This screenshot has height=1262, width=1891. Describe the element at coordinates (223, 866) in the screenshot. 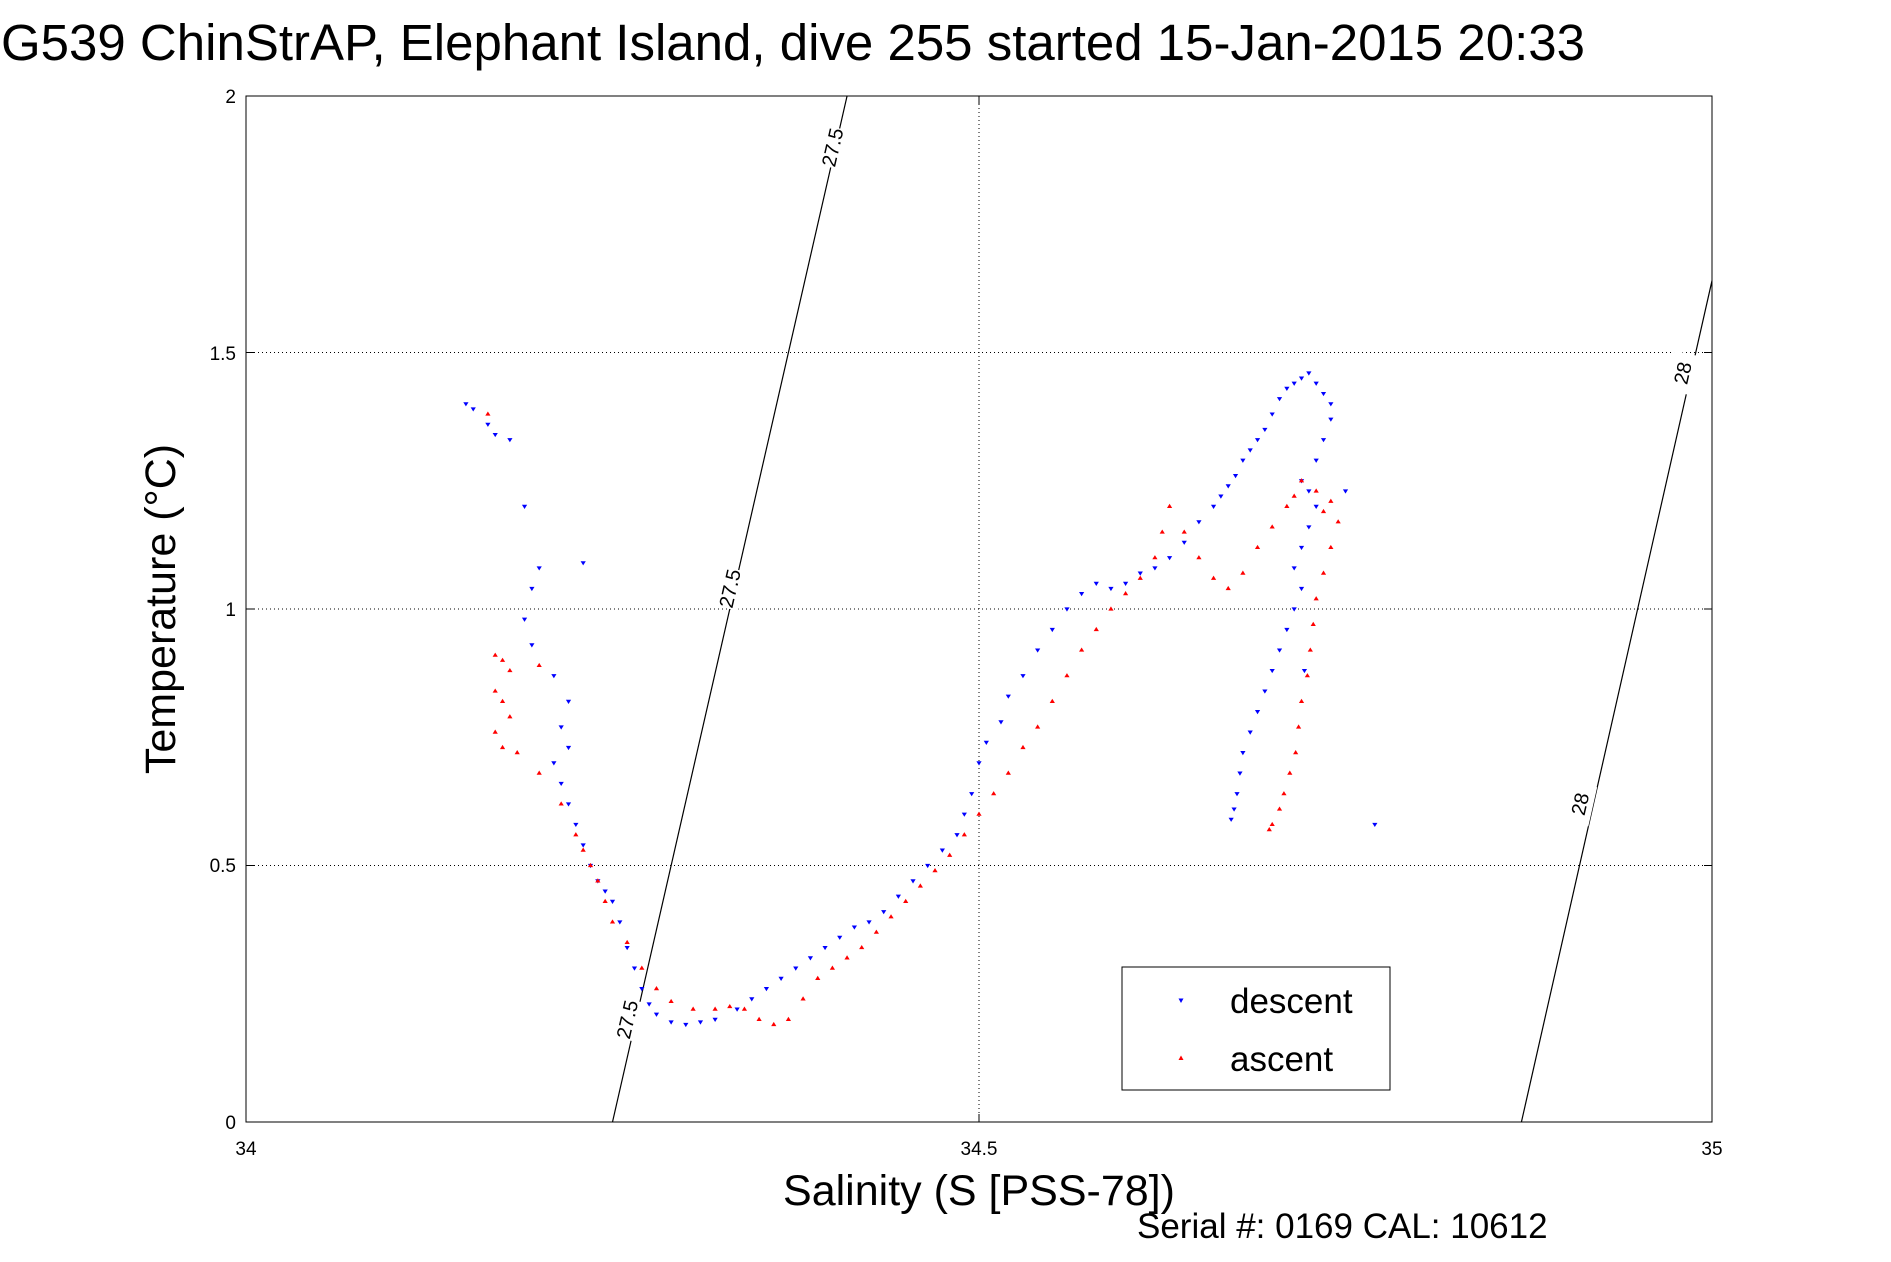

I see `y-tick-label: 0.5` at that location.